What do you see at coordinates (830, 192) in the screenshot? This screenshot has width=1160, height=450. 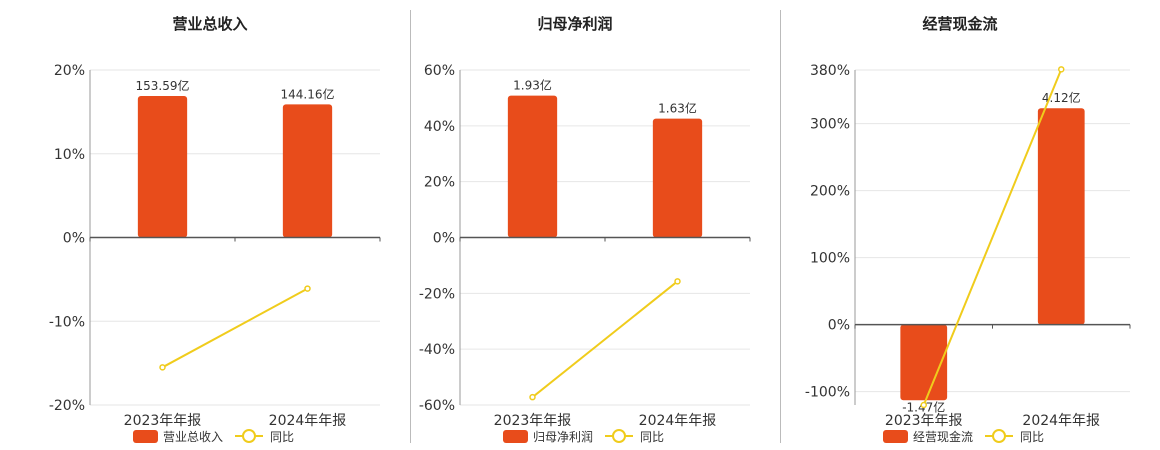 I see `y-tick-label: 200%` at bounding box center [830, 192].